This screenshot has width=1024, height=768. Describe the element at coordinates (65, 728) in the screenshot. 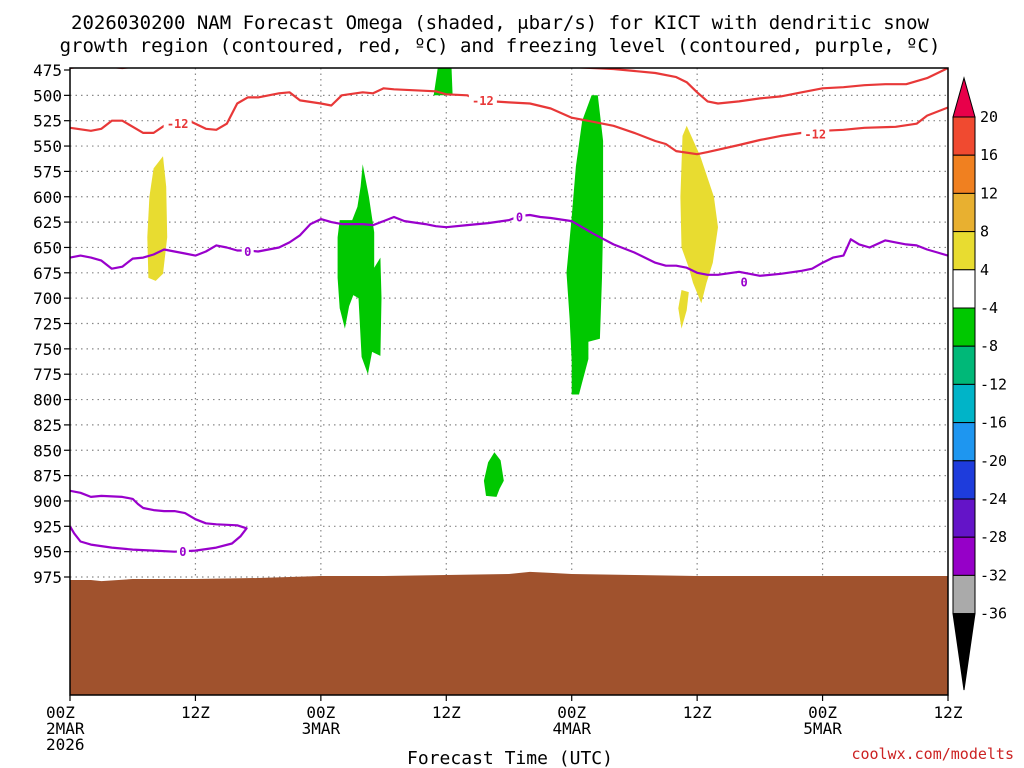

I see `x-tick-label: 2MAR` at that location.